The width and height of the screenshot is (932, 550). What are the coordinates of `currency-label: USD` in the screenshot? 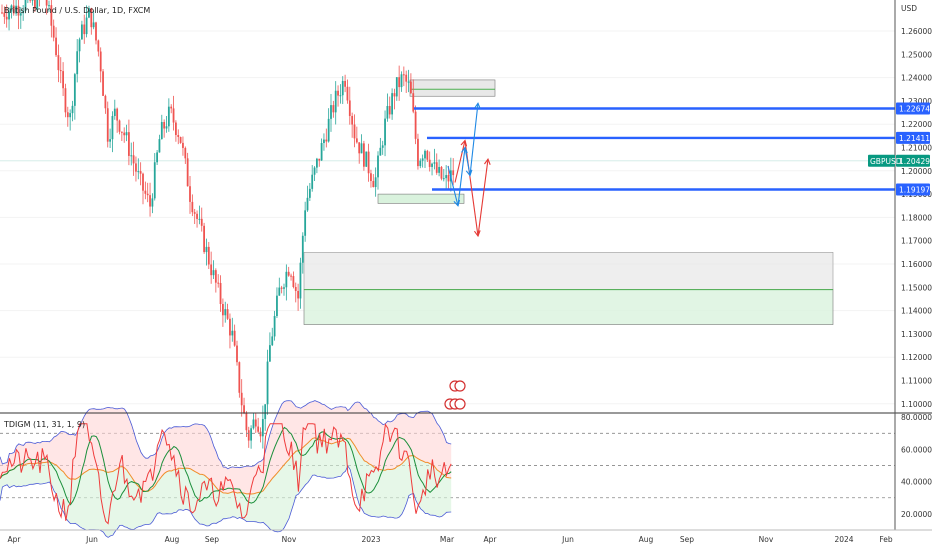 It's located at (909, 8).